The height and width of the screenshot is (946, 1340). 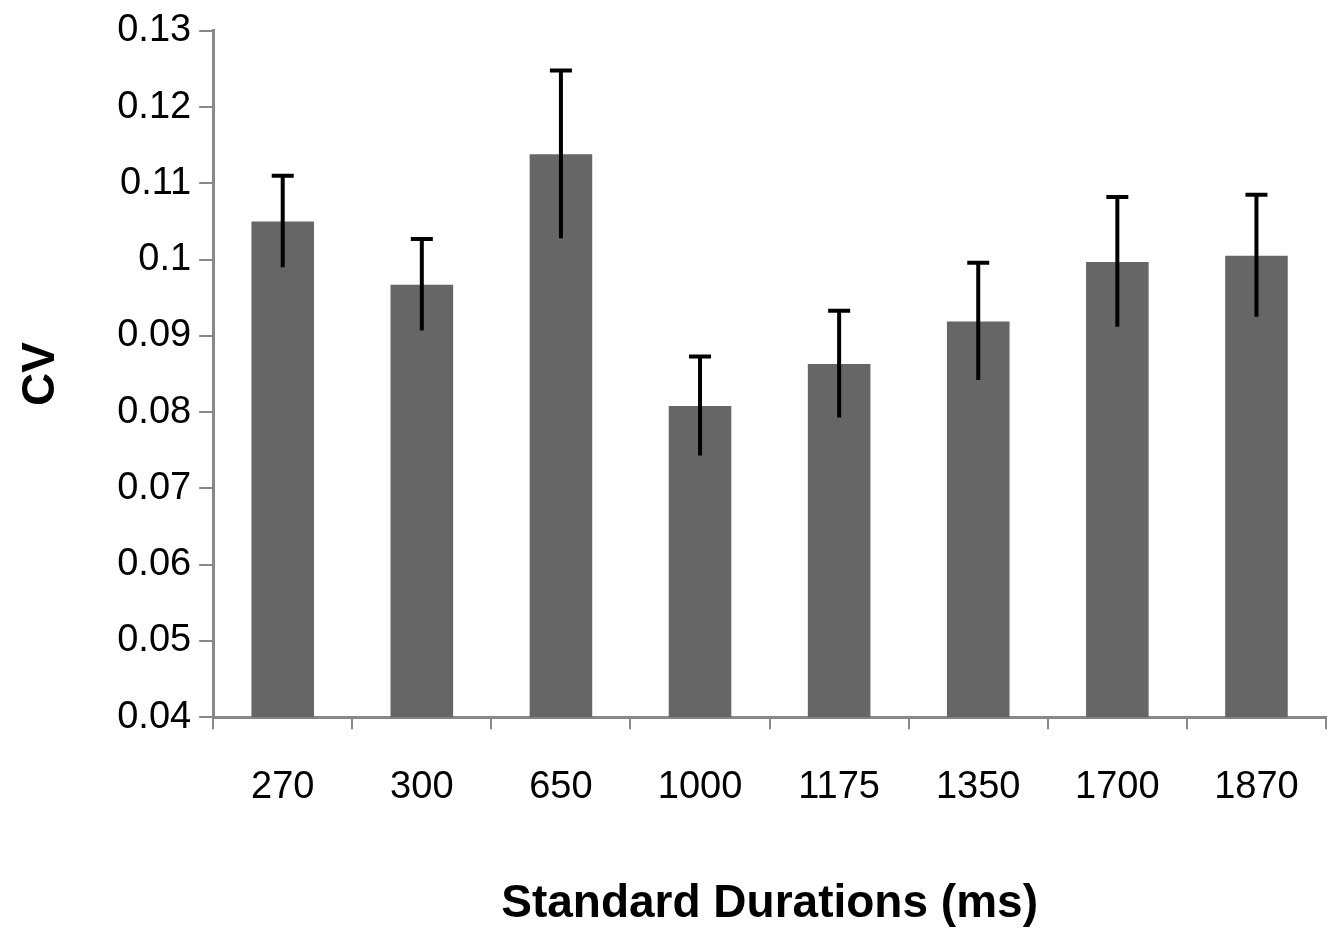 What do you see at coordinates (561, 785) in the screenshot?
I see `x-tick-label: 650` at bounding box center [561, 785].